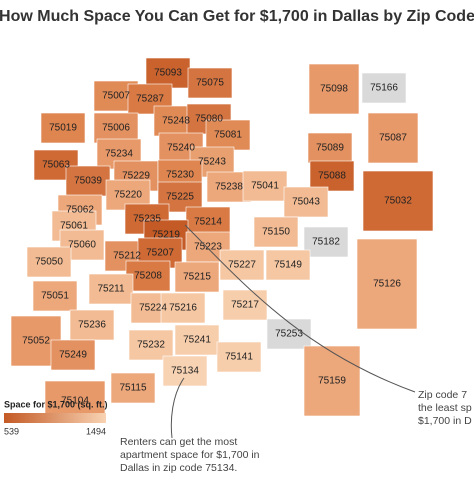 This screenshot has height=477, width=474. What do you see at coordinates (55, 418) in the screenshot?
I see `legend-gradient` at bounding box center [55, 418].